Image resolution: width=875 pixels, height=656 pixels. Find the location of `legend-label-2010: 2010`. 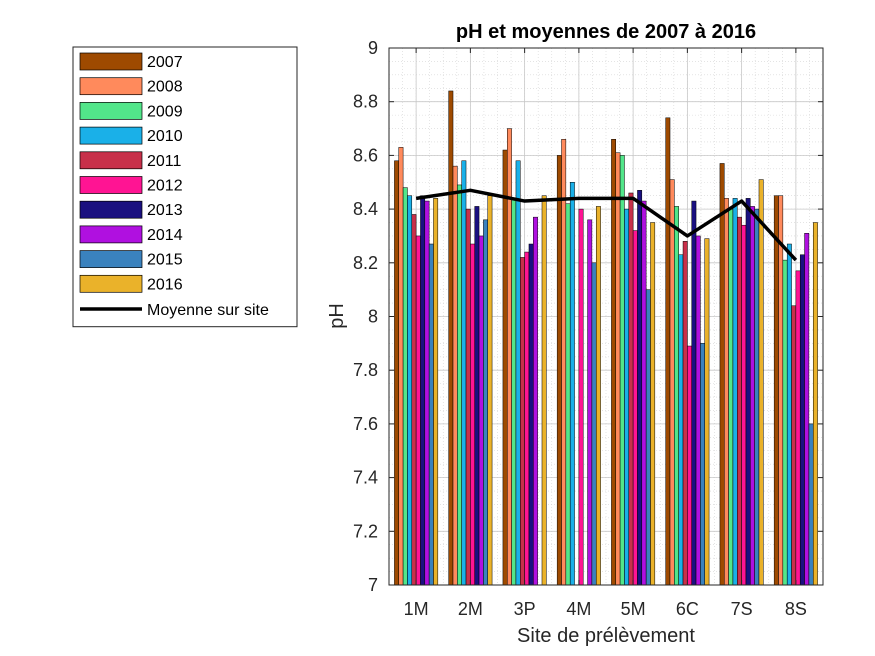

legend-label-2010: 2010 is located at coordinates (165, 136).